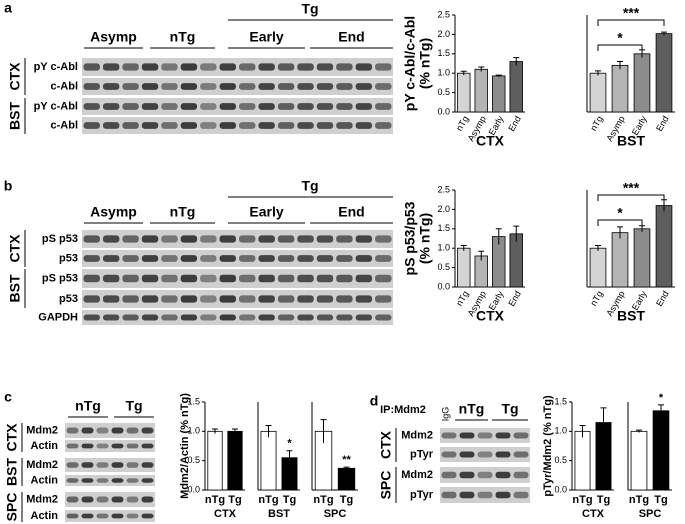  Describe the element at coordinates (193, 431) in the screenshot. I see `y-tick-label: 1.0` at that location.